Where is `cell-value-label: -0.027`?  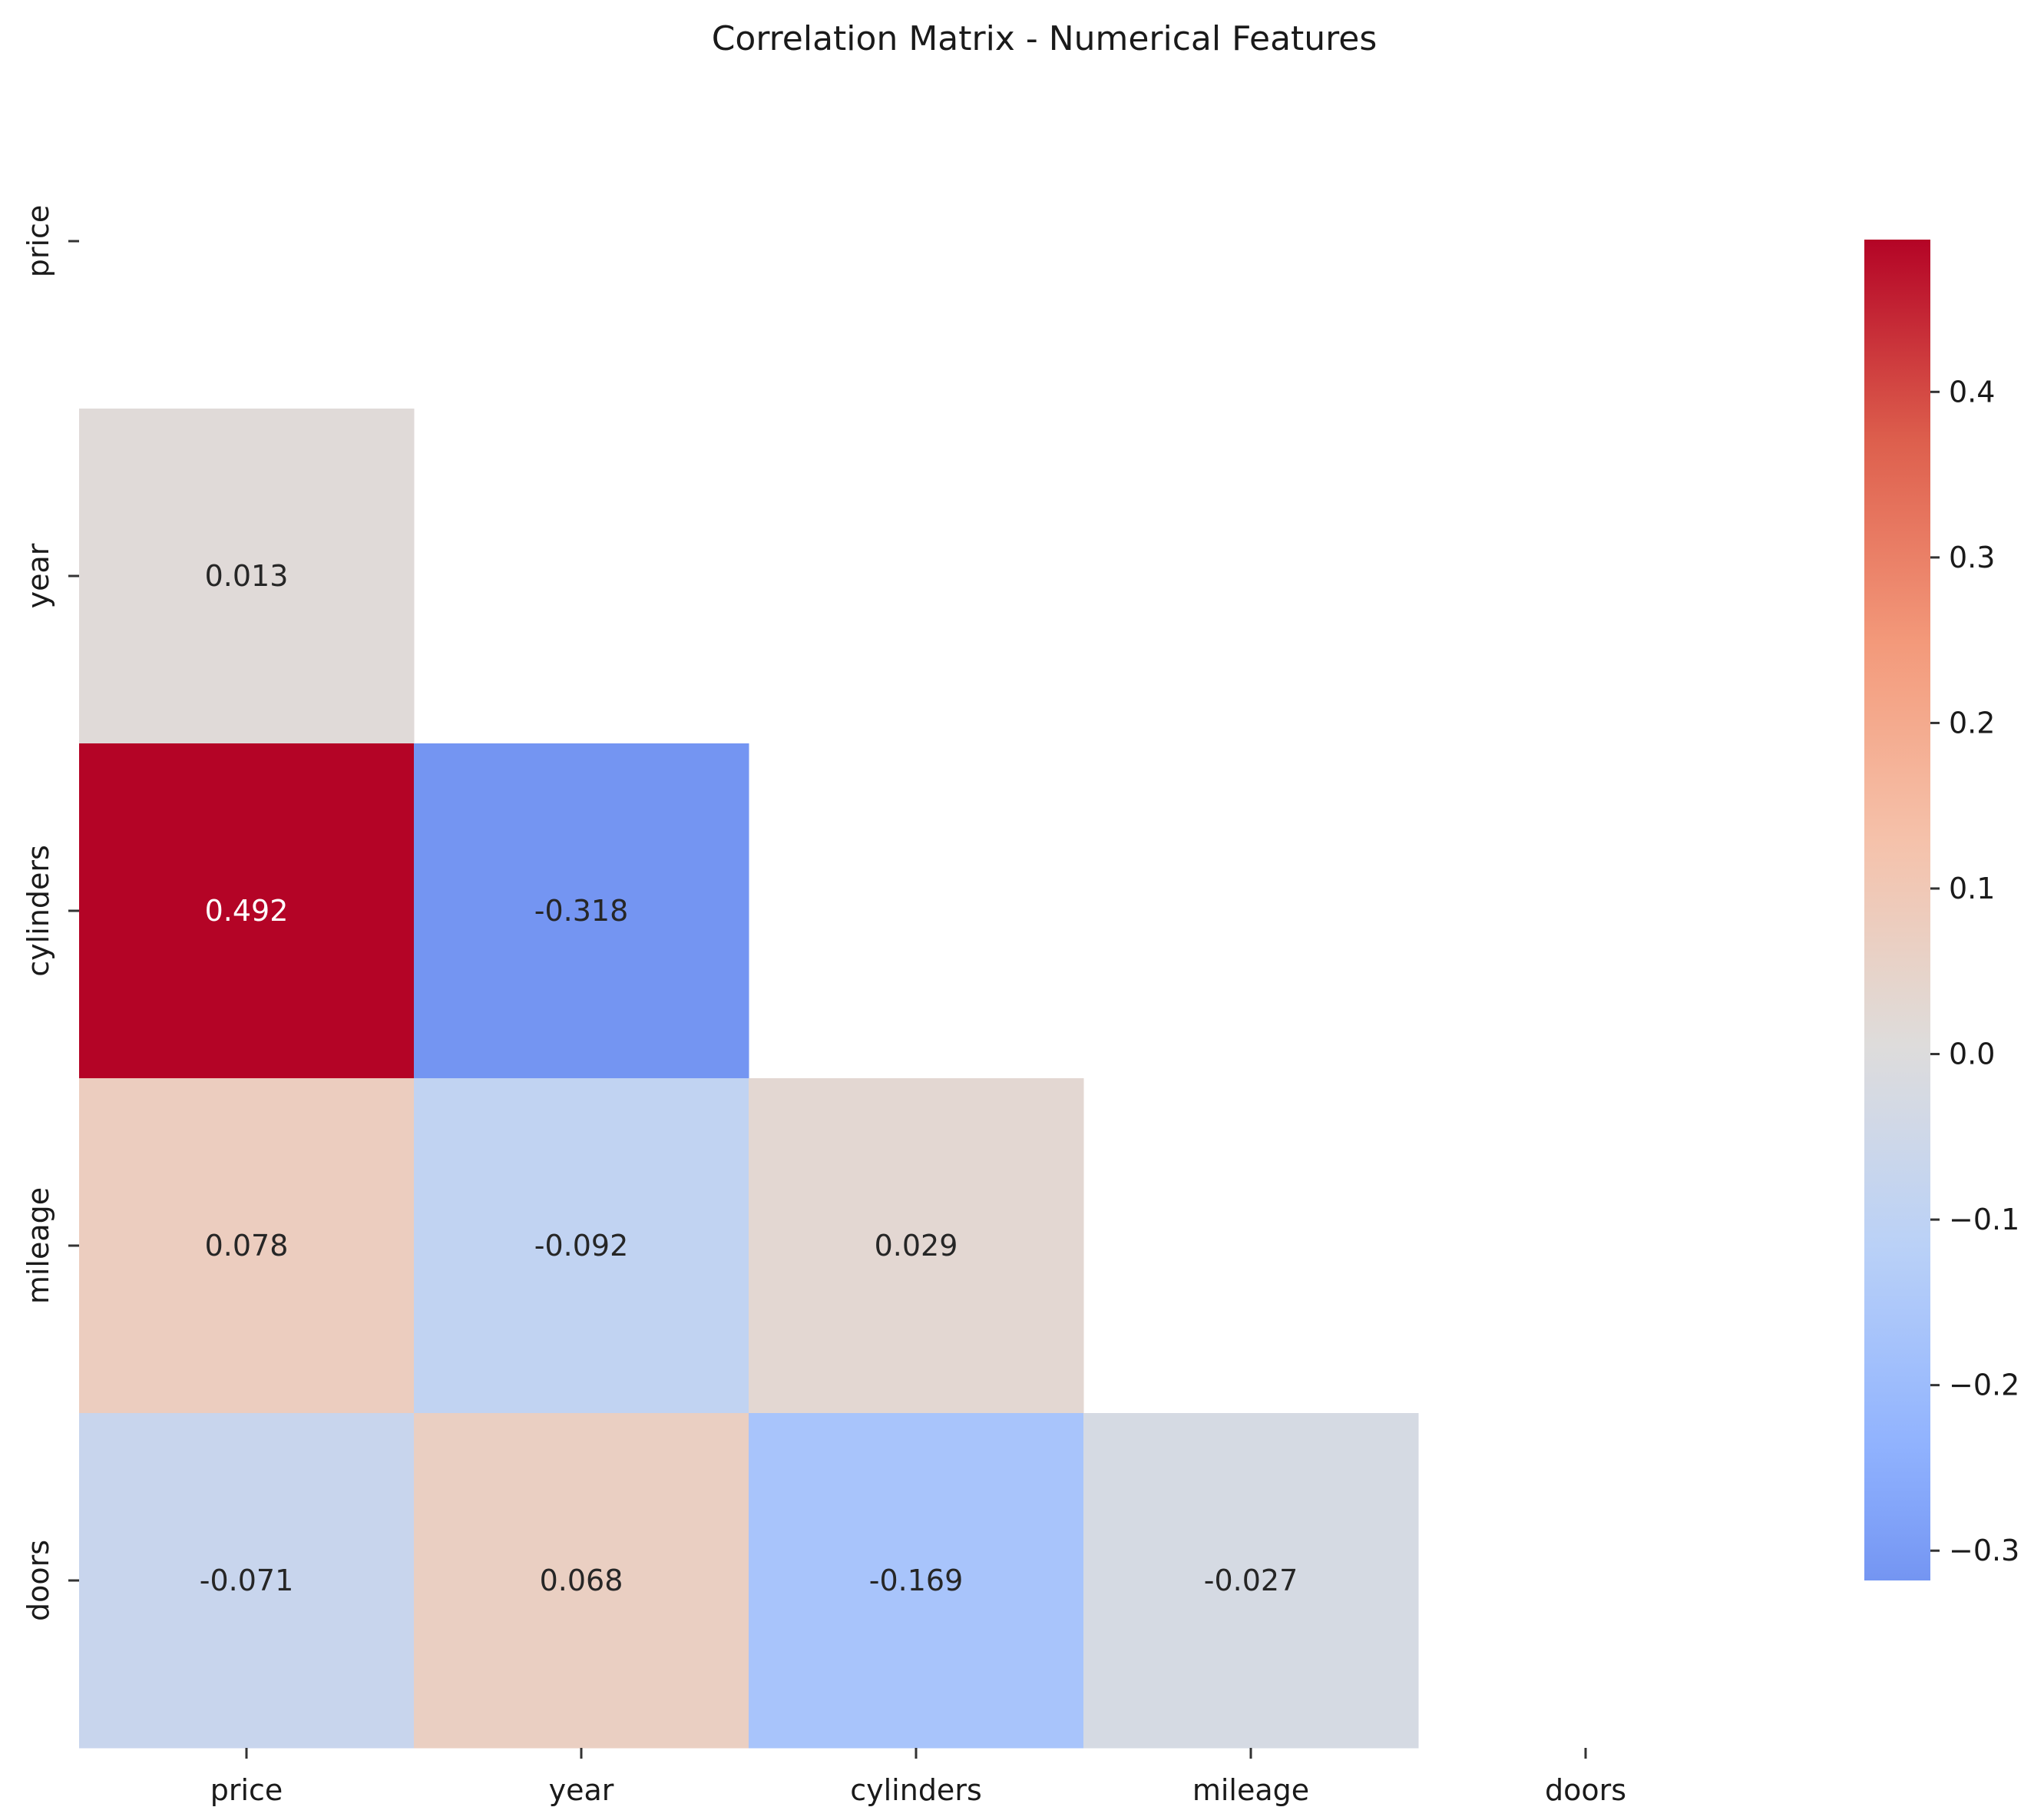
cell-value-label: -0.027 is located at coordinates (1251, 1580).